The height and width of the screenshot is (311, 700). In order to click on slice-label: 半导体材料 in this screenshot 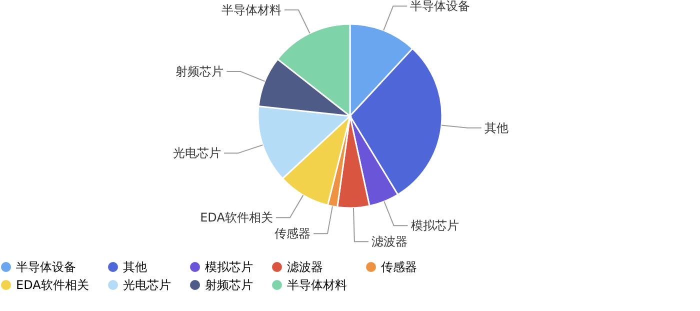, I will do `click(251, 9)`.